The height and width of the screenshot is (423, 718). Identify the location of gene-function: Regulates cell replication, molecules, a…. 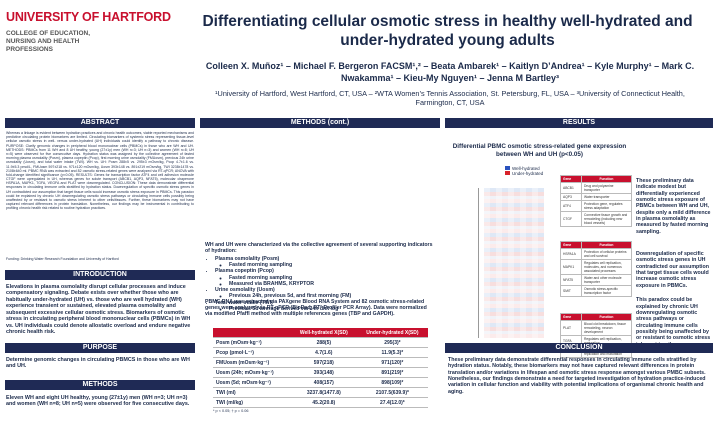
(606, 267).